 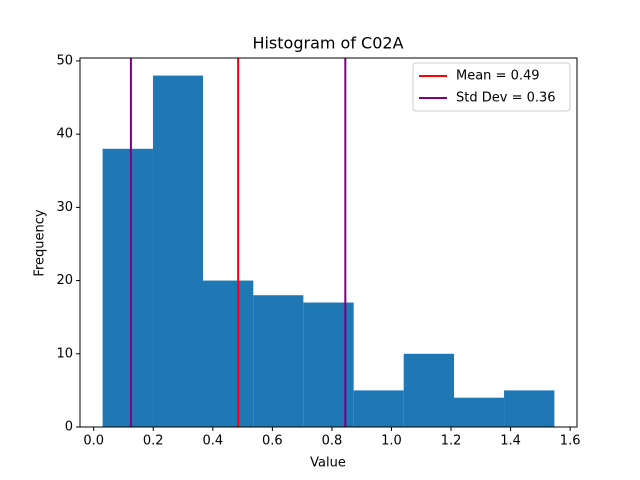 I want to click on chart-title: Histogram of C02A, so click(x=327, y=43).